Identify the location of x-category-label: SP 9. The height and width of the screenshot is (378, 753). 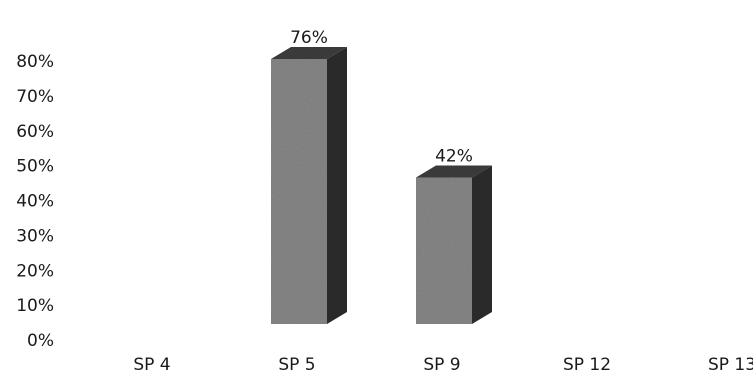
(441, 365).